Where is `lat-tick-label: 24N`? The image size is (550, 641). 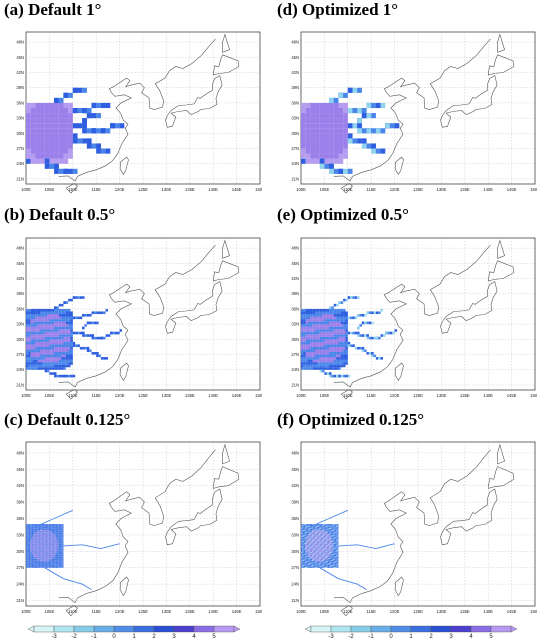 lat-tick-label: 24N is located at coordinates (20, 584).